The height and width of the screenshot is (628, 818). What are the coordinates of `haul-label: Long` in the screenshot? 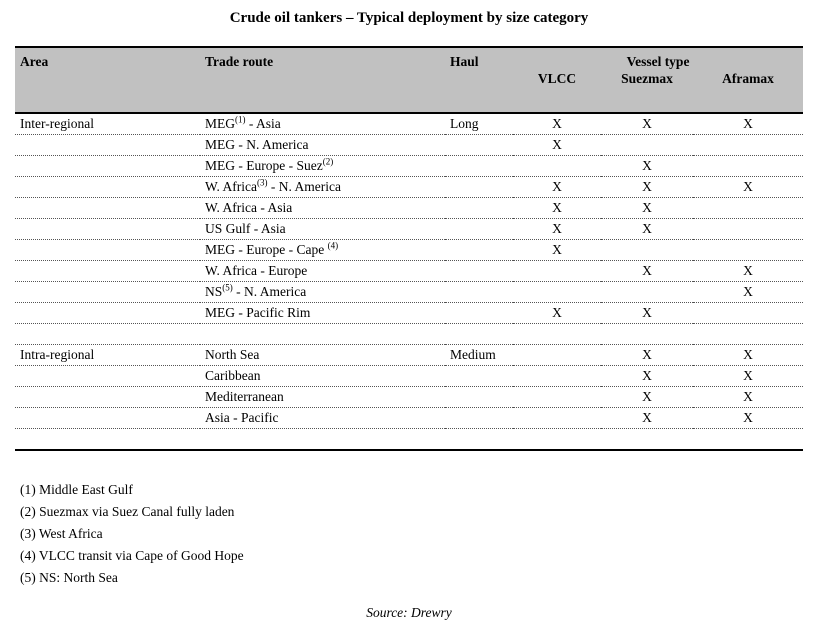 It's located at (464, 123).